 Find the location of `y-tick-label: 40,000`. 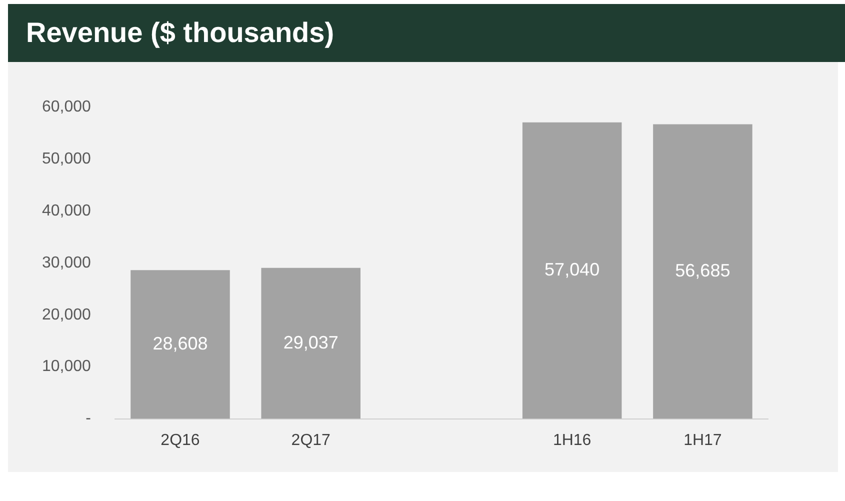

y-tick-label: 40,000 is located at coordinates (67, 211).